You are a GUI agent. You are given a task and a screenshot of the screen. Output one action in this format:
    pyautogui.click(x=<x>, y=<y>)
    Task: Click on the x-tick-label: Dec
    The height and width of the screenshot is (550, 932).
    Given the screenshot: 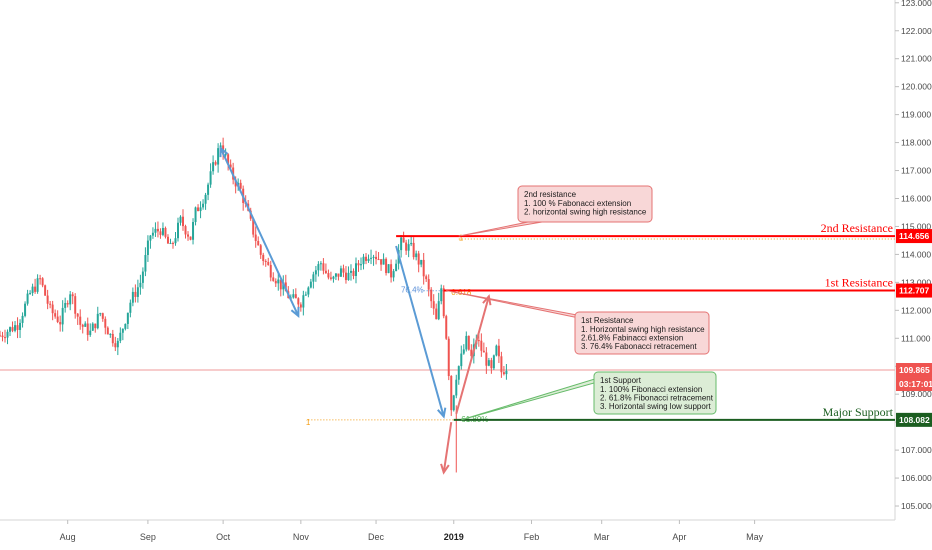 What is the action you would take?
    pyautogui.click(x=376, y=537)
    